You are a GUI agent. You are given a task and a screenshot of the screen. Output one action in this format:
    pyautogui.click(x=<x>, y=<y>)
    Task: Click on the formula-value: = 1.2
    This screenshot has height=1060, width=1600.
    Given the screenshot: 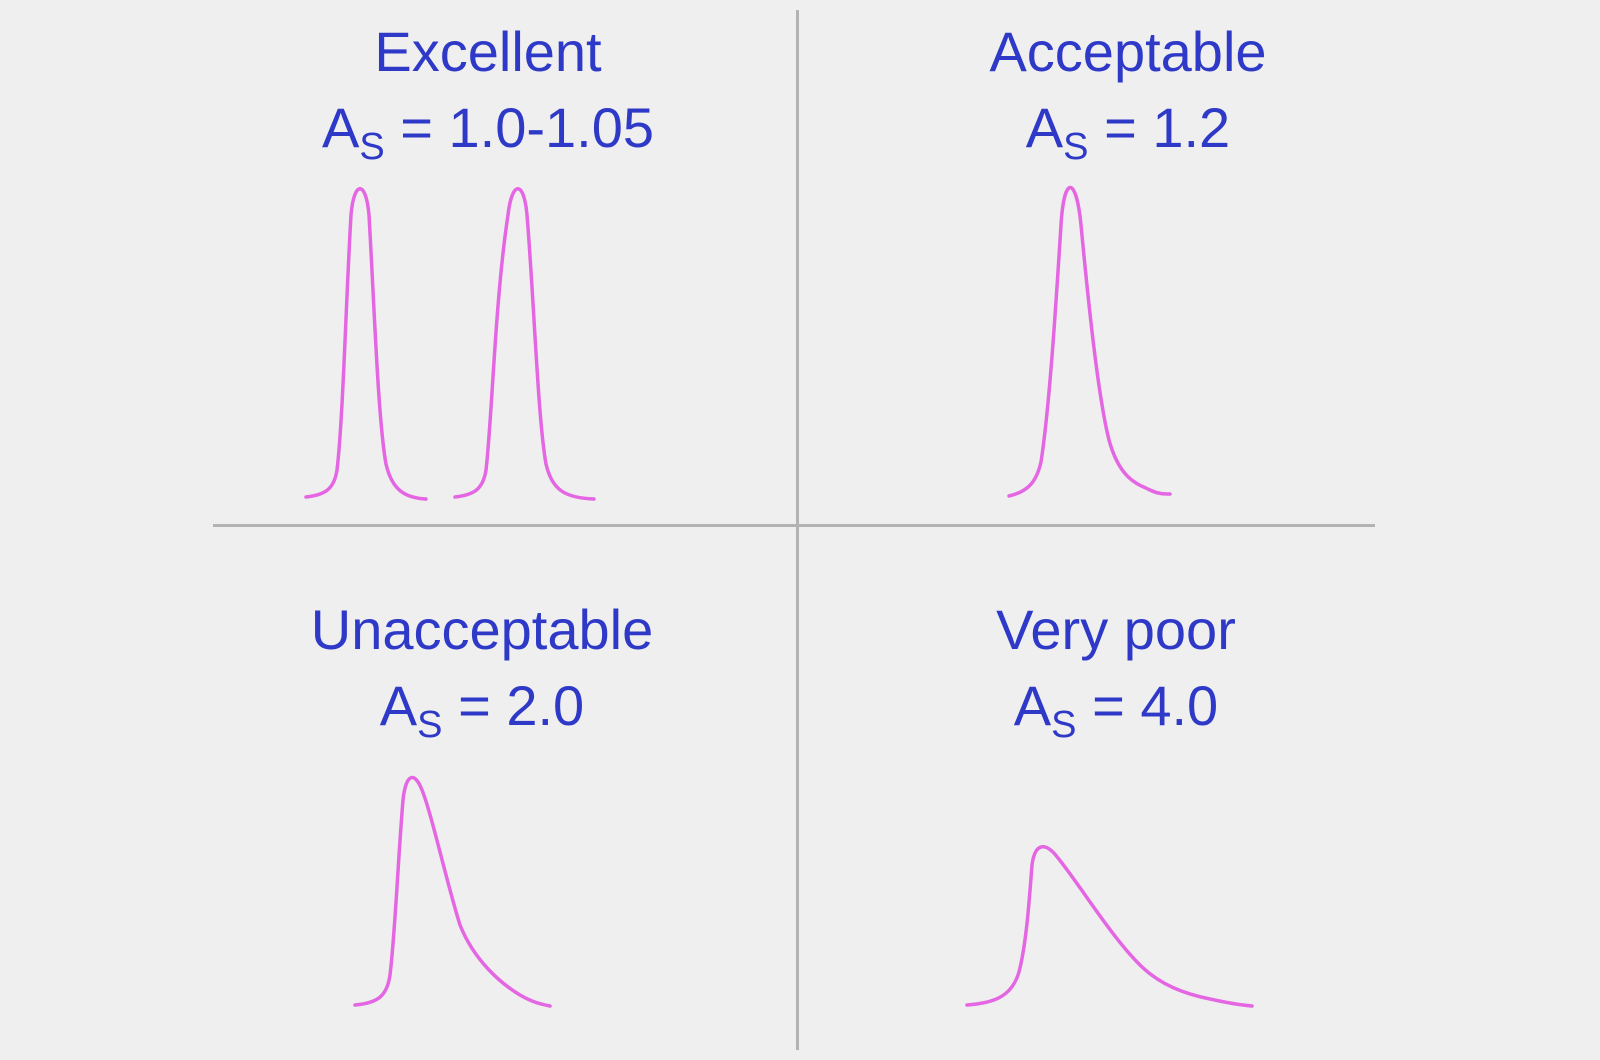 What is the action you would take?
    pyautogui.click(x=1167, y=127)
    